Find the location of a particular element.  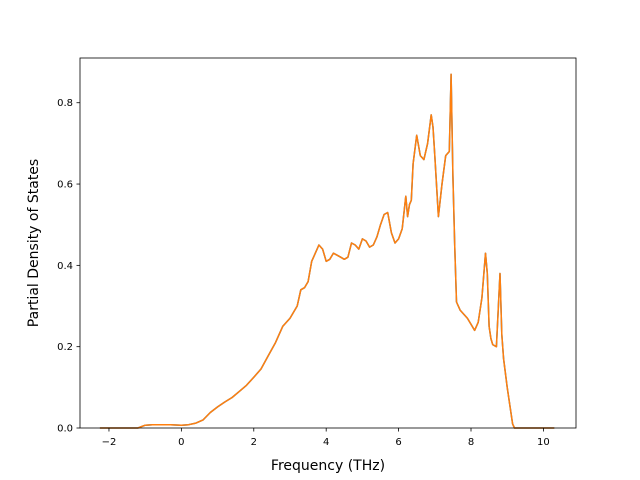

x-tick-label: 2 is located at coordinates (254, 442).